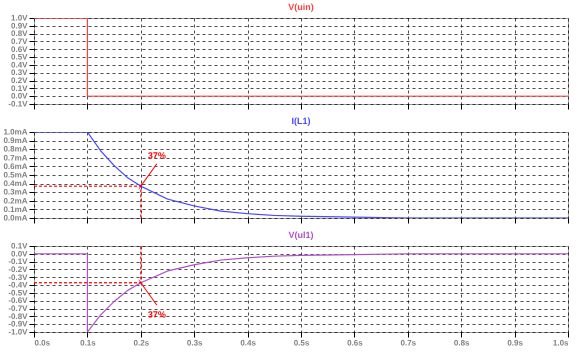  I want to click on y-tick-label: 0.3mA, so click(15, 192).